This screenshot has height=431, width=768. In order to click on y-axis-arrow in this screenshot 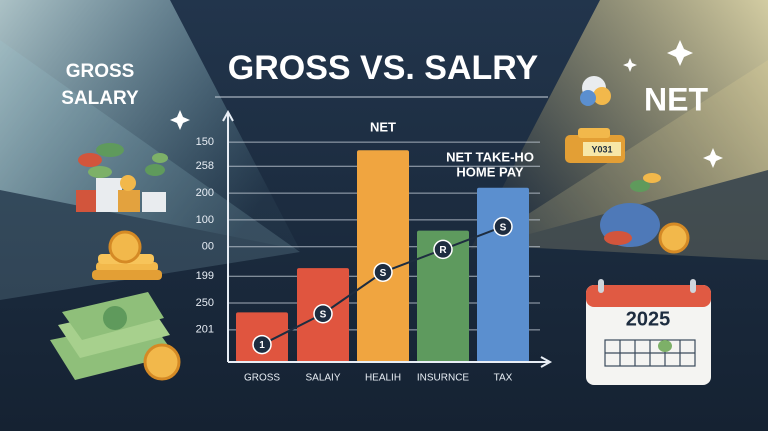, I will do `click(228, 115)`.